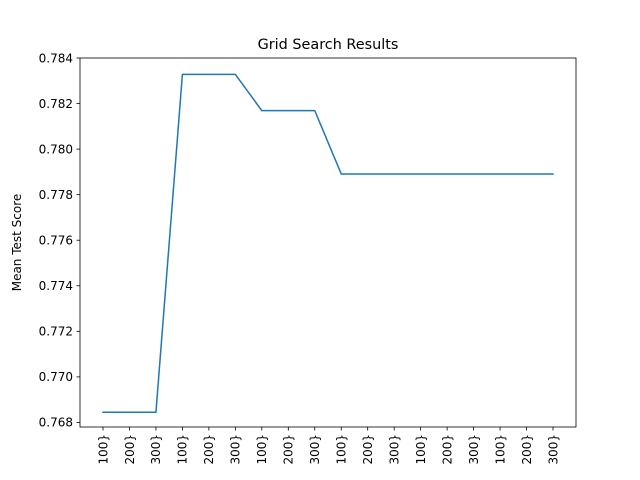  I want to click on y-axis-label: Mean Test Score, so click(17, 243).